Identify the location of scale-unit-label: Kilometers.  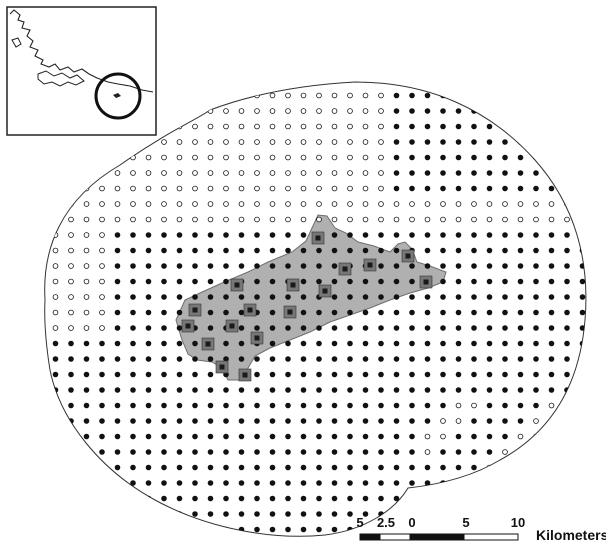
(571, 535).